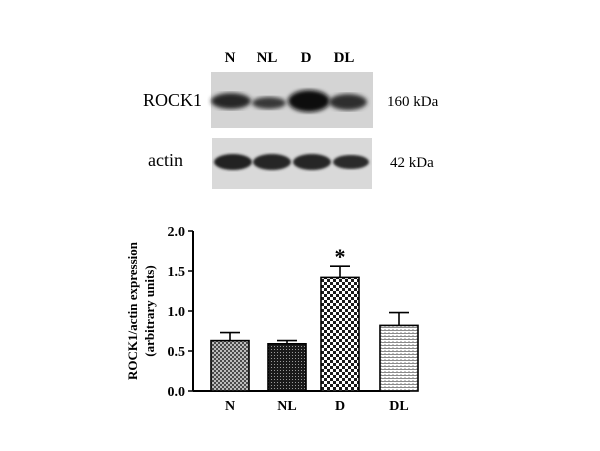  I want to click on actin-band-nl, so click(272, 162).